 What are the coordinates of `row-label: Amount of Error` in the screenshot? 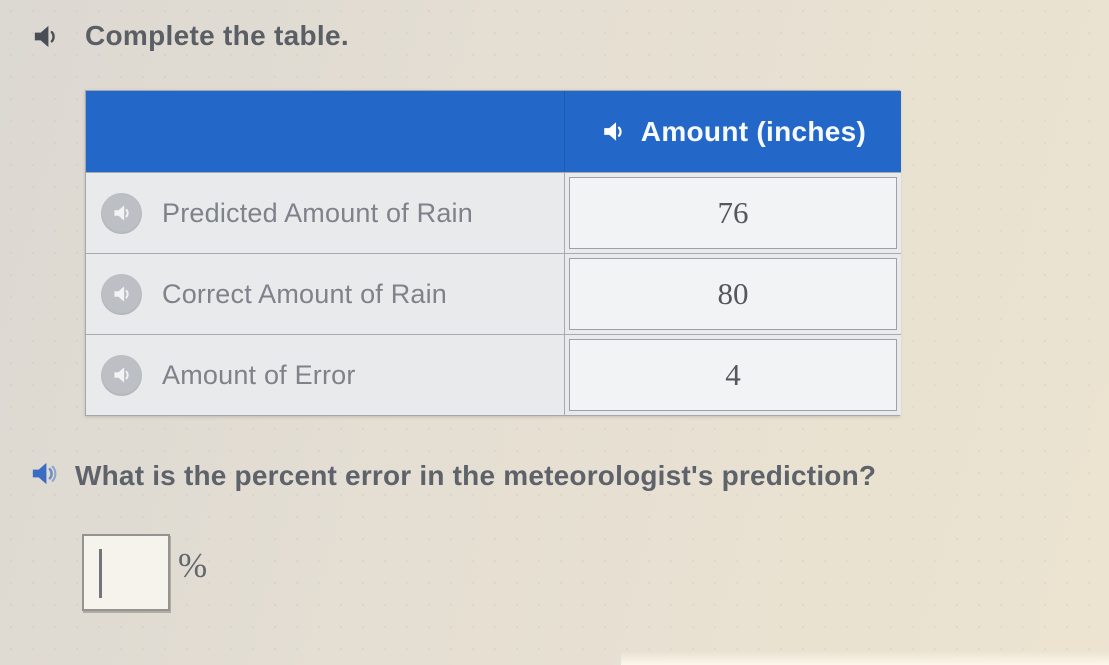 It's located at (259, 374).